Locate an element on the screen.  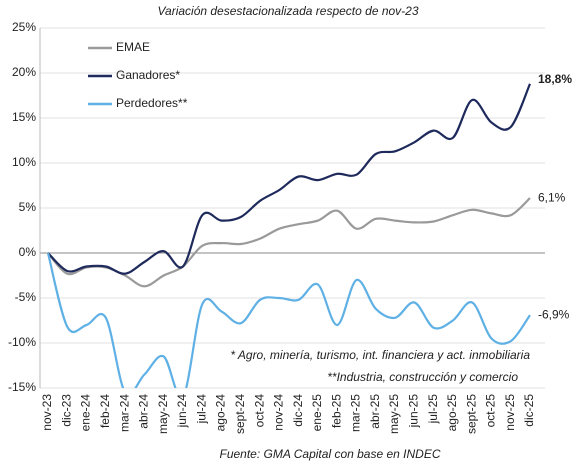
value-label: 18,8% is located at coordinates (555, 79).